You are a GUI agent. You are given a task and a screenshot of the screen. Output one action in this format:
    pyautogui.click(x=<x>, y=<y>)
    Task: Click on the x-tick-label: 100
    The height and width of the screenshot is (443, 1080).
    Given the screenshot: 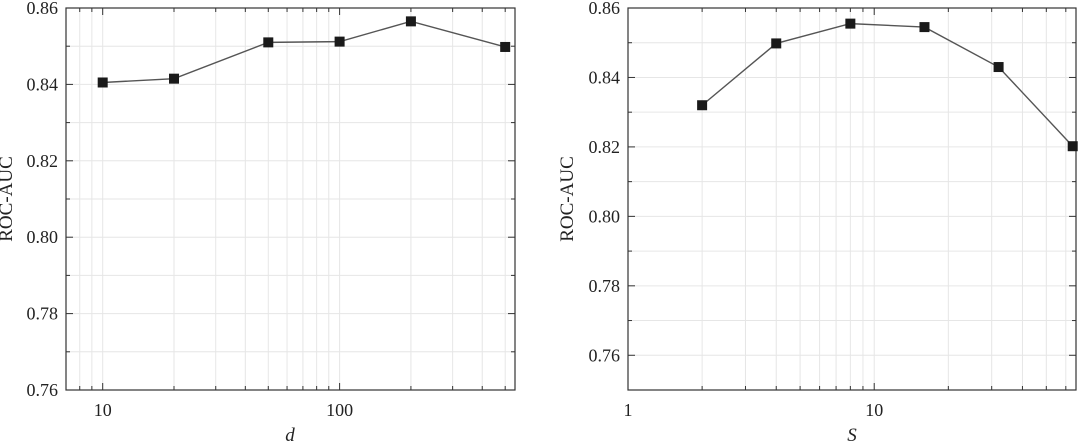 What is the action you would take?
    pyautogui.click(x=339, y=410)
    